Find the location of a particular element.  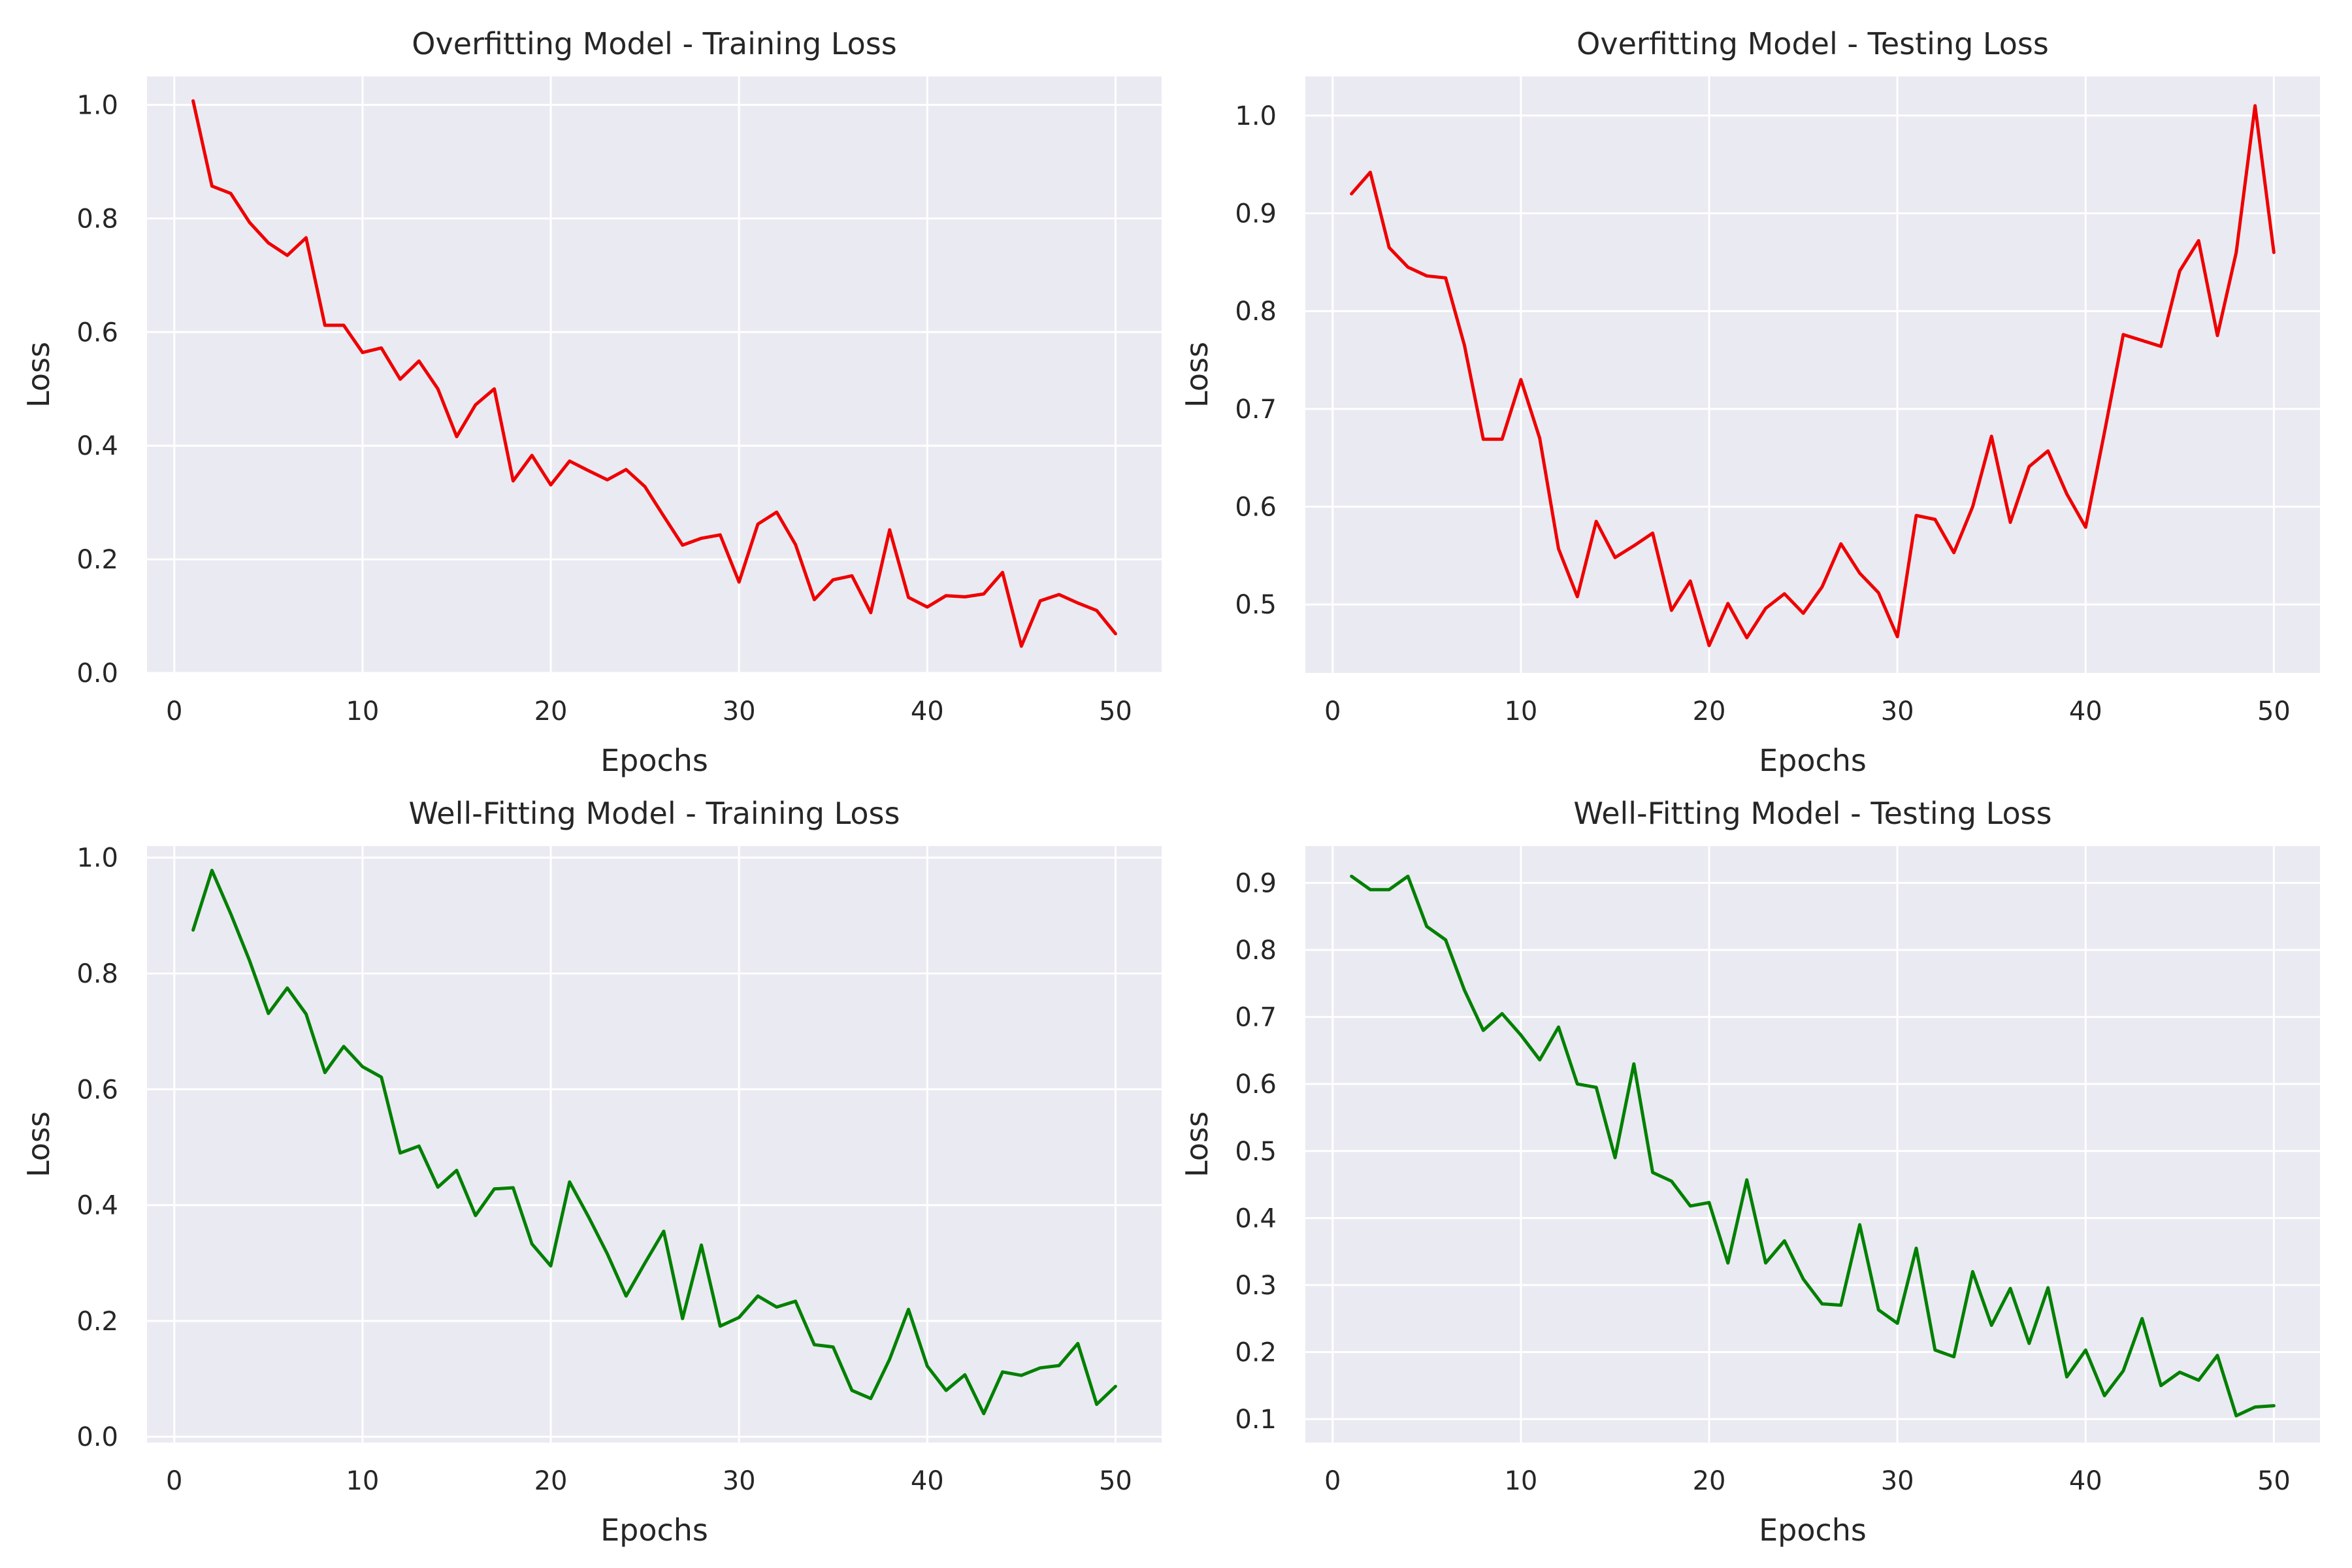

chart-title: Overfitting Model - Testing Loss is located at coordinates (1812, 43).